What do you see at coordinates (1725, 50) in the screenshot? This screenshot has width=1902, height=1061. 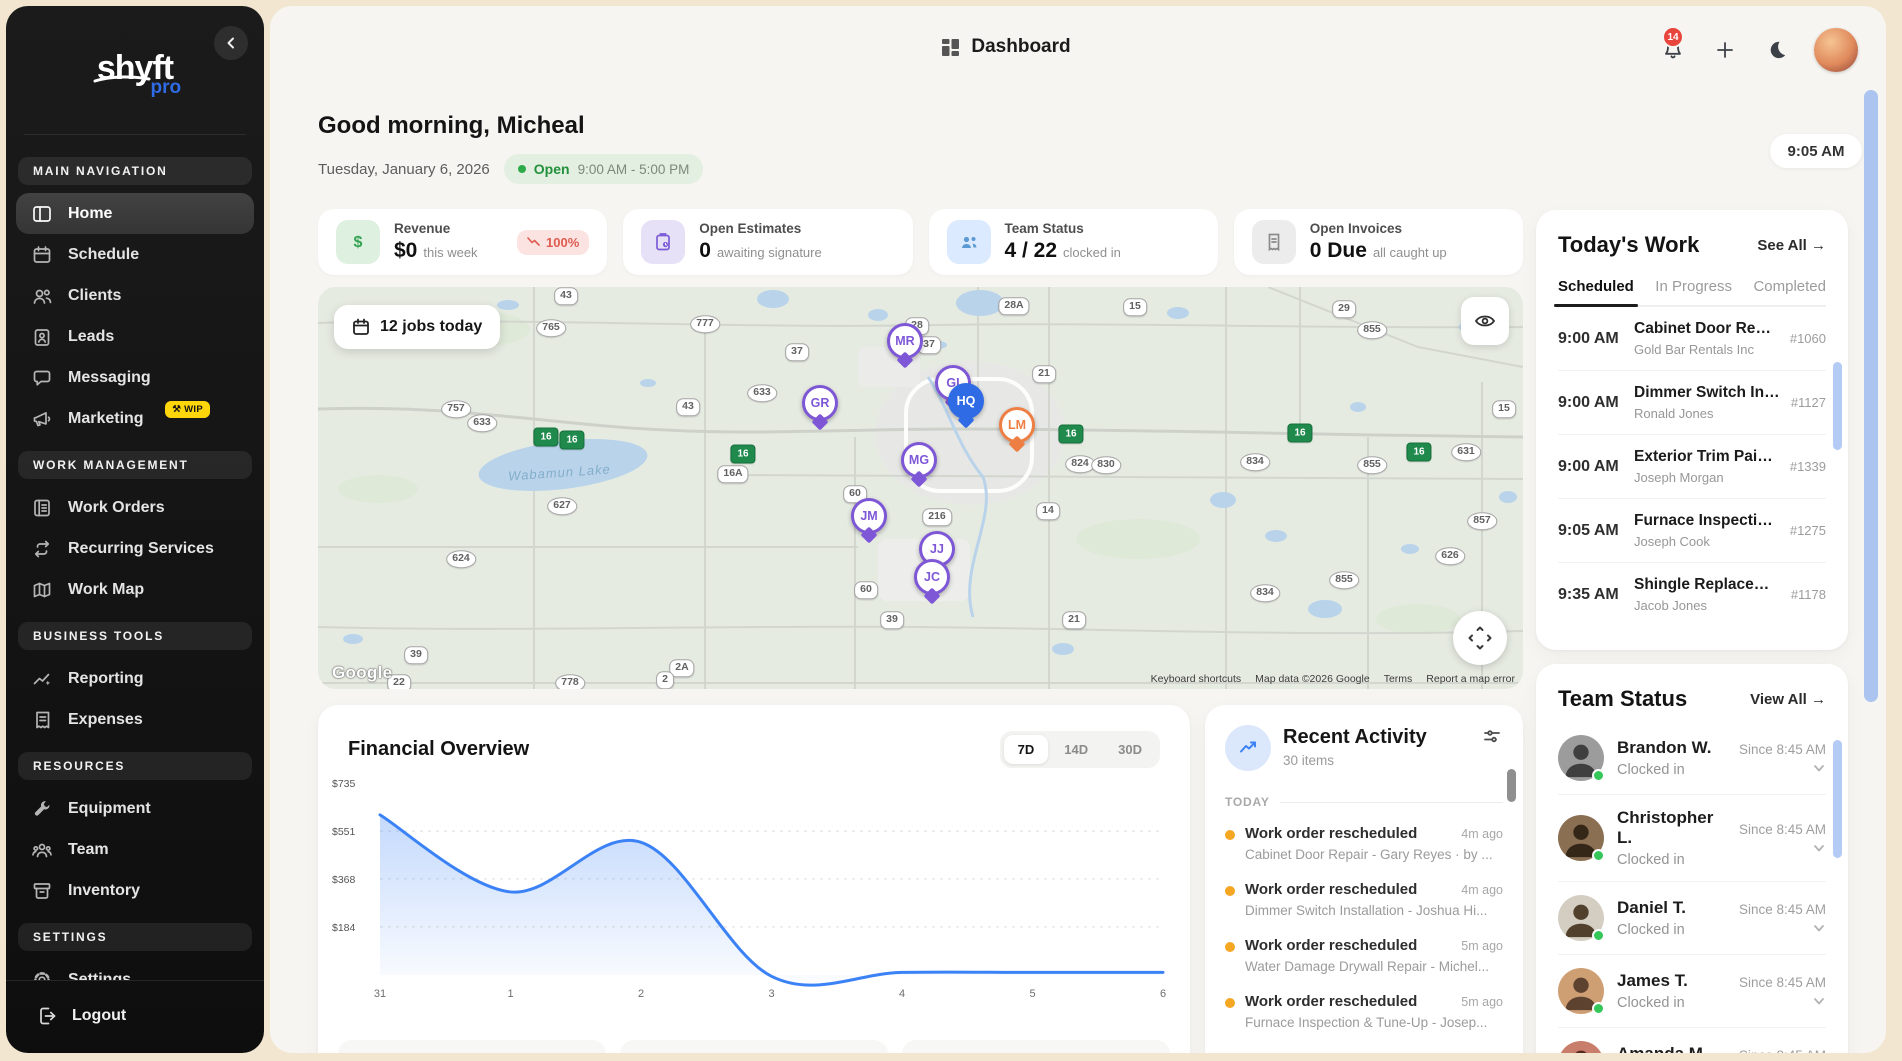 I see `add-button` at bounding box center [1725, 50].